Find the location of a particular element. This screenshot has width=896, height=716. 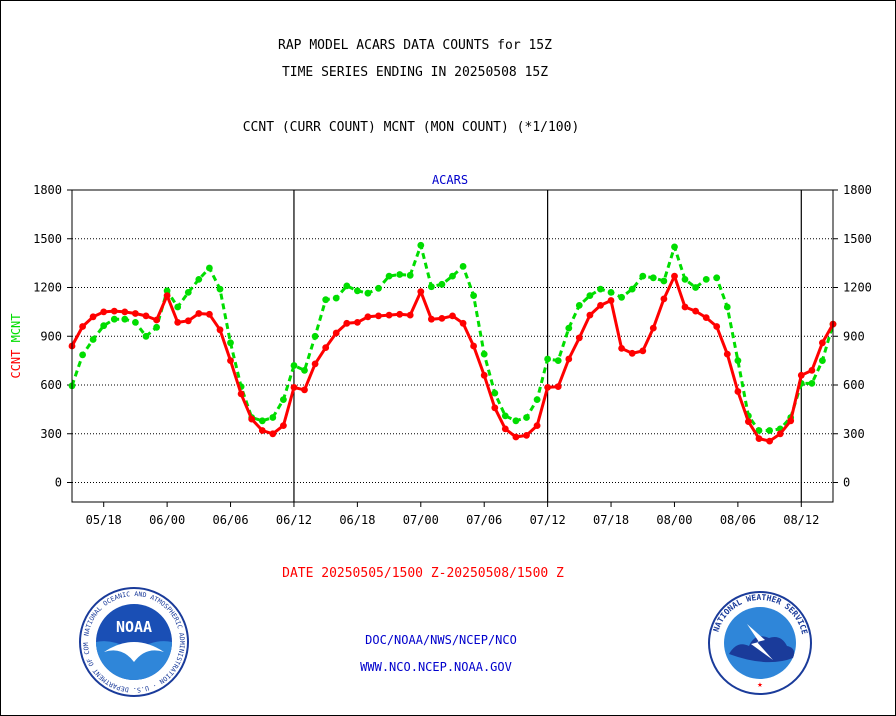

y-tick-label-left: 1800 is located at coordinates (47, 190).